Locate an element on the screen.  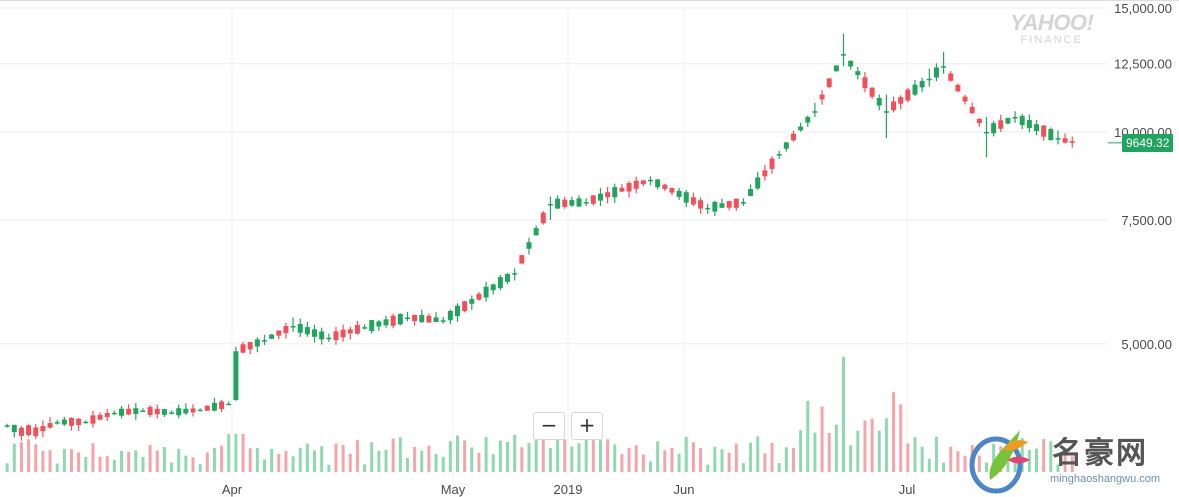
zoom-controls: − + is located at coordinates (568, 426).